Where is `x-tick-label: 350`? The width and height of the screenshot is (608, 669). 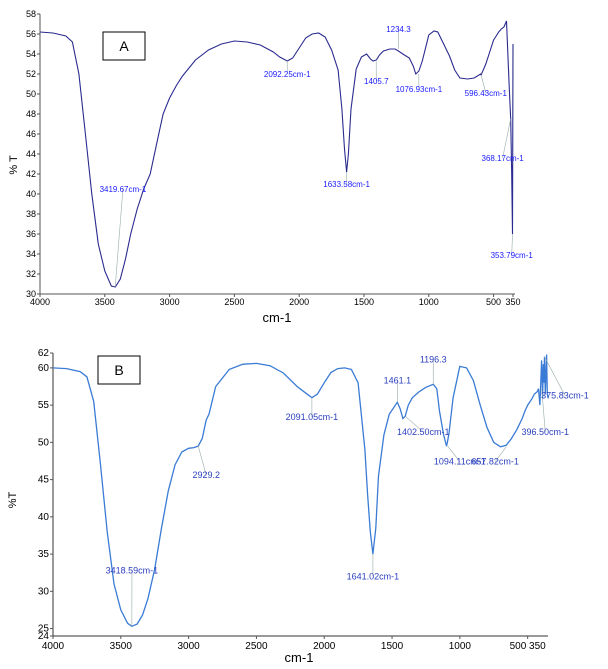 x-tick-label: 350 is located at coordinates (512, 302).